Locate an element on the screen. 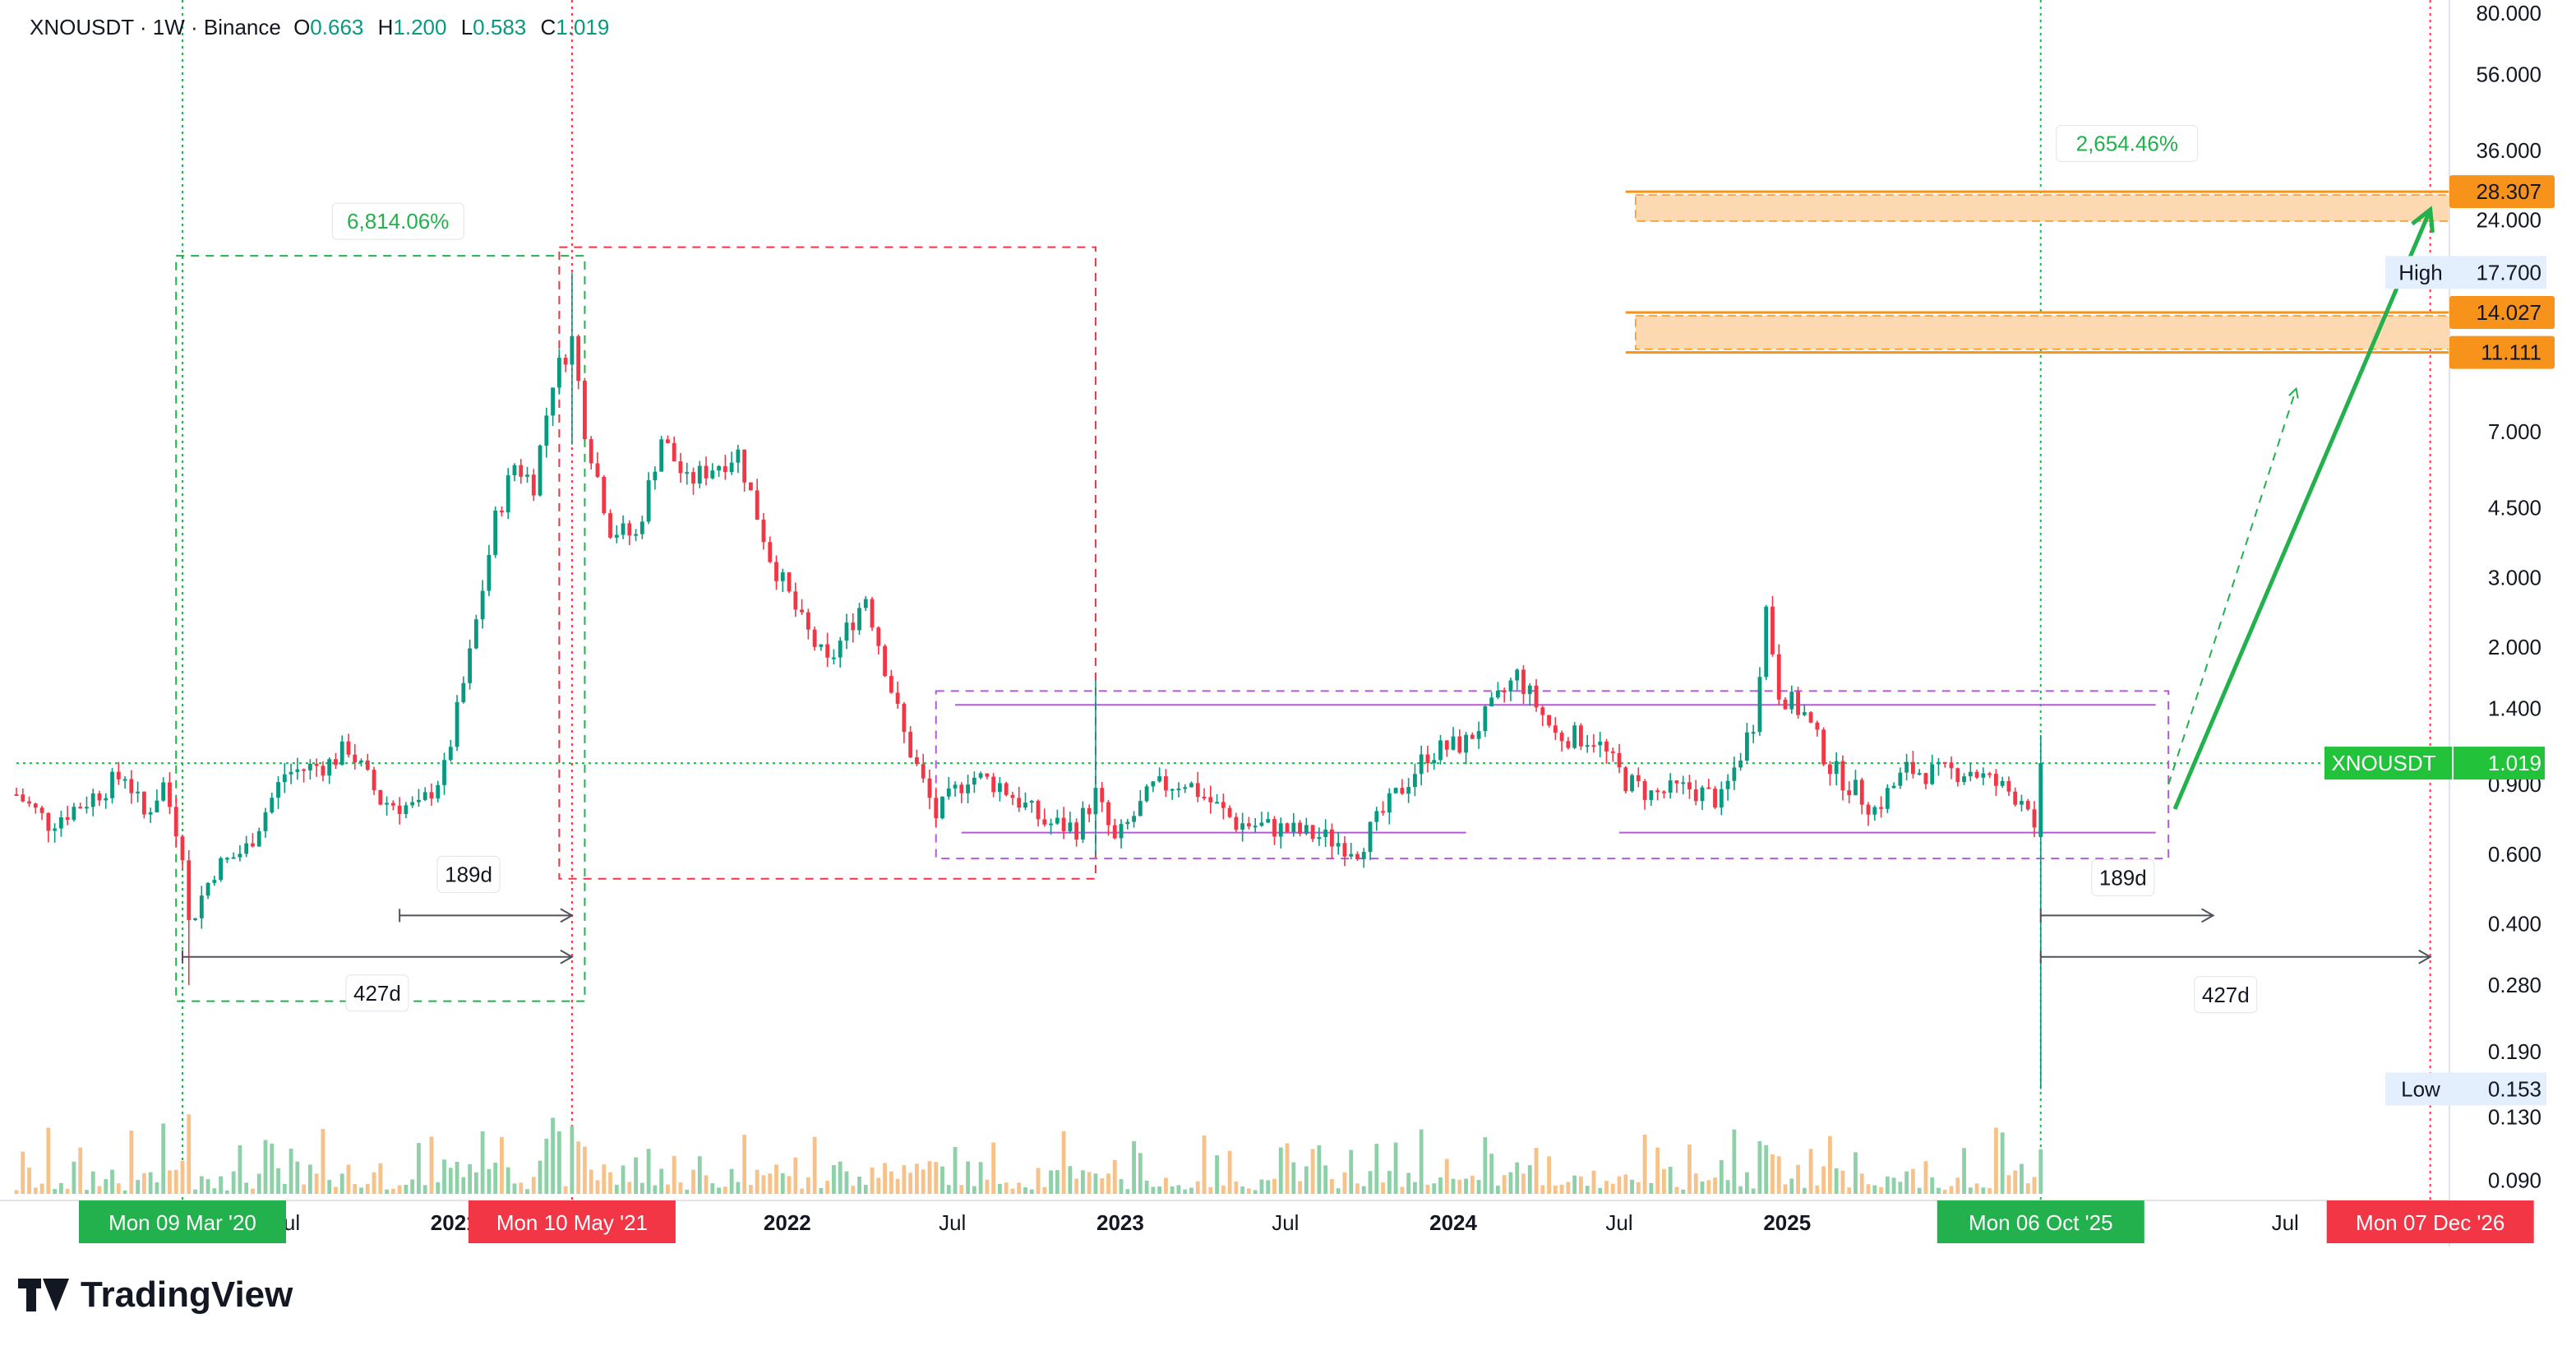 The image size is (2576, 1346). price-tag-bg is located at coordinates (2502, 192).